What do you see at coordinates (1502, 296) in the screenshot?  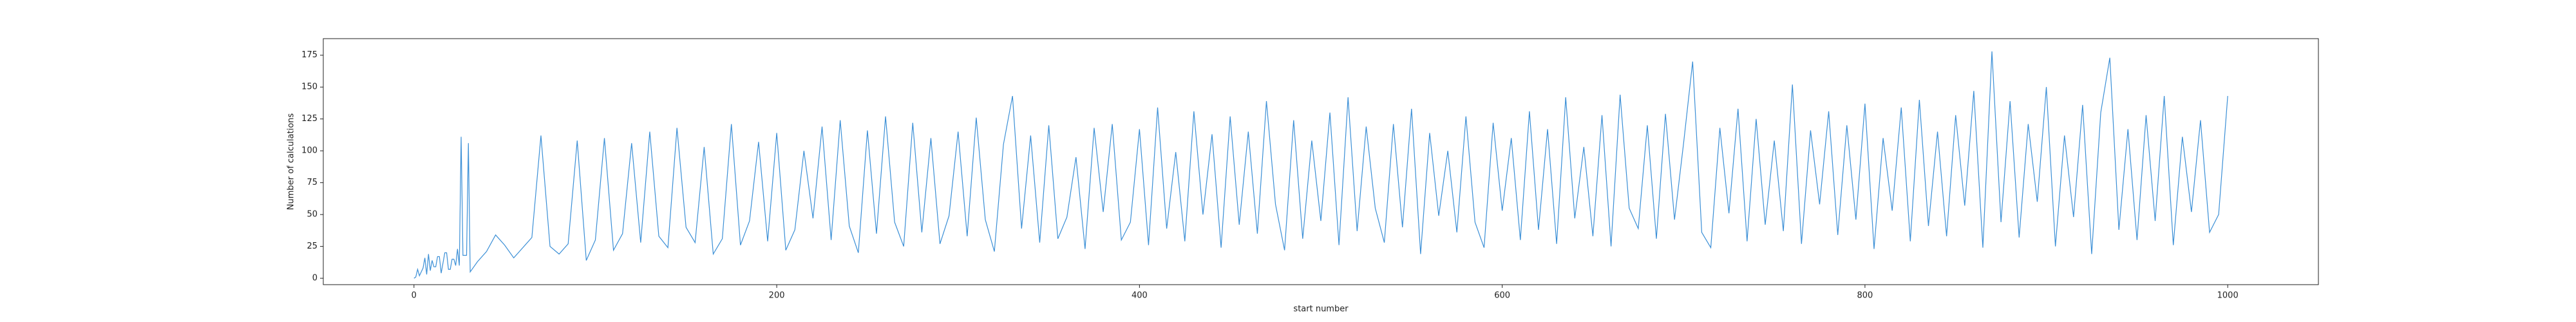 I see `x-tick-label: 600` at bounding box center [1502, 296].